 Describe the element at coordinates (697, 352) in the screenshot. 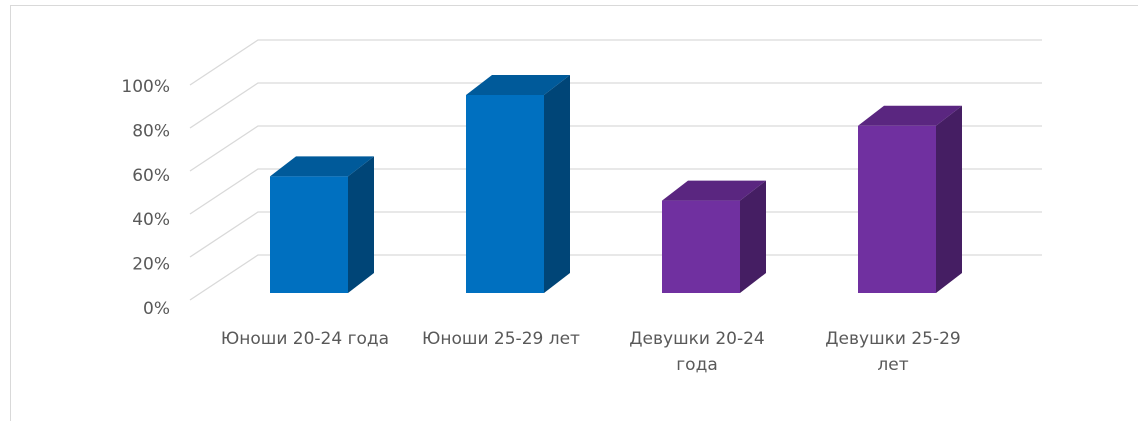

I see `x-tick-label: Девушки 20-24 года` at that location.